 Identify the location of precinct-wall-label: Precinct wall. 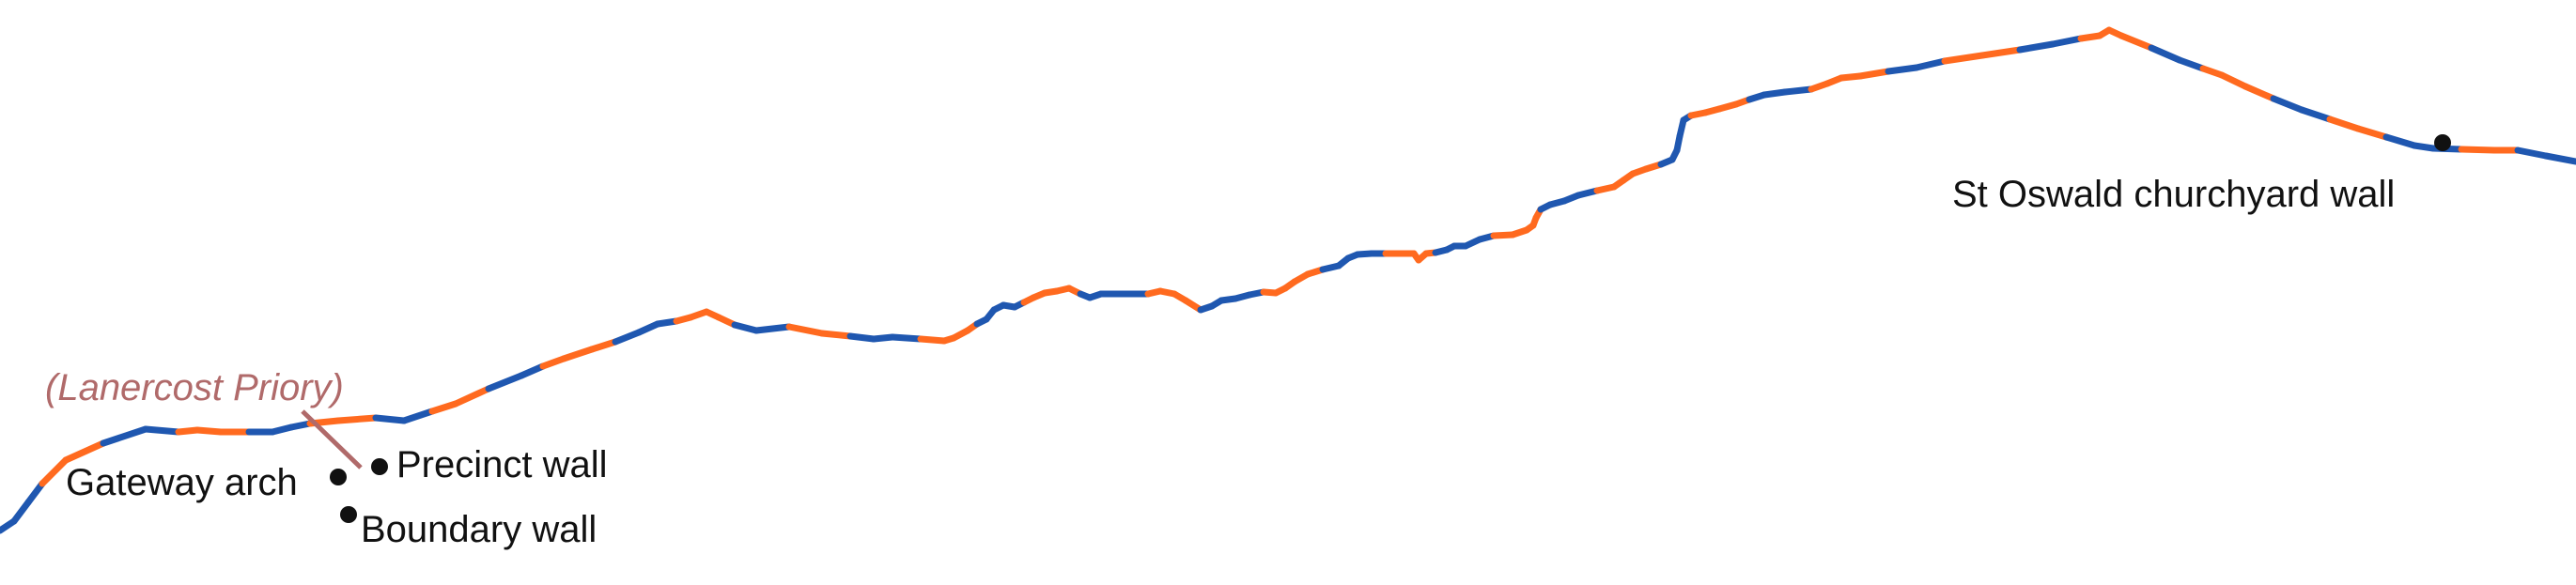
(502, 464).